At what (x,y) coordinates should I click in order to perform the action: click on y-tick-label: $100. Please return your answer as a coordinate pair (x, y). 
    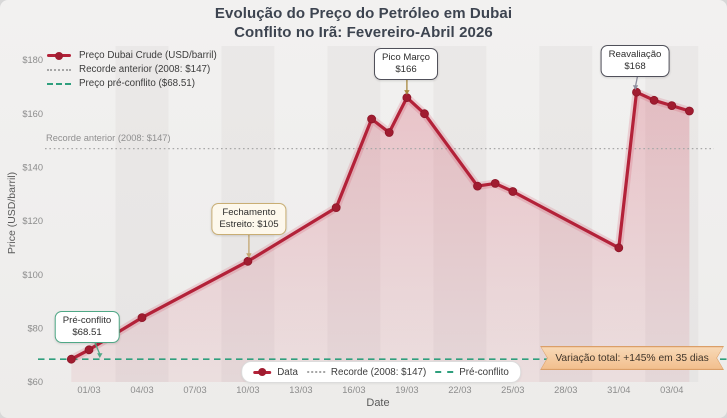
    Looking at the image, I should click on (32, 275).